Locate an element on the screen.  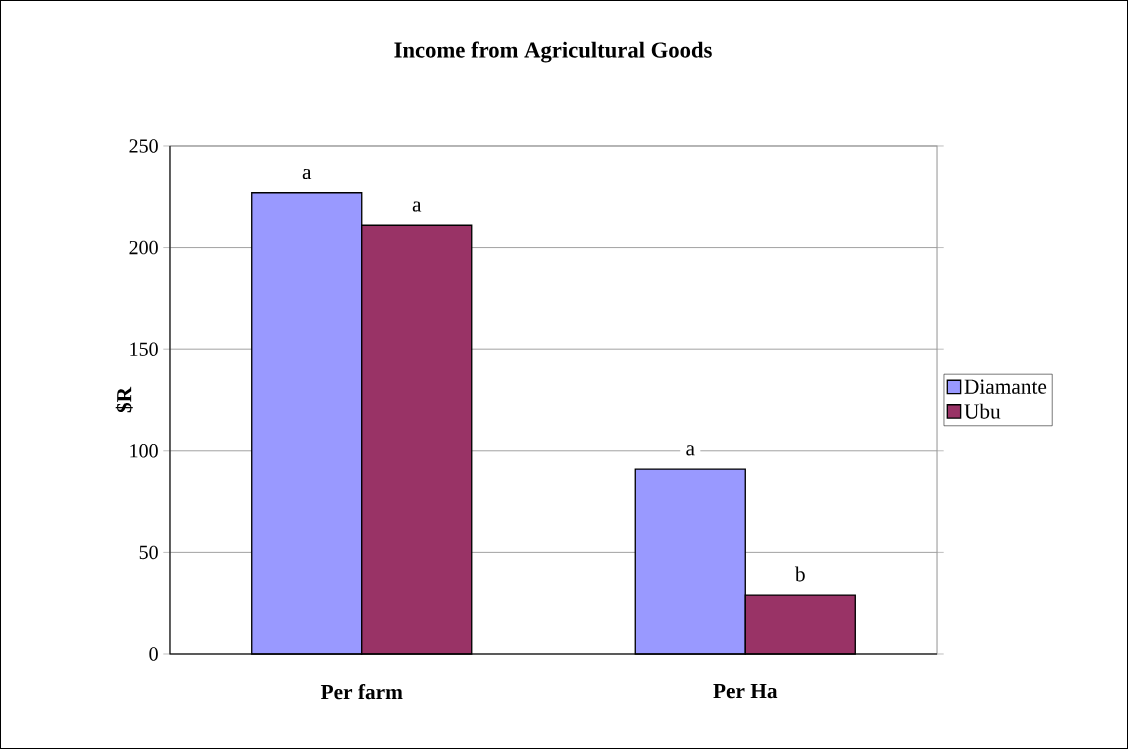
y-tick-label: 200 is located at coordinates (143, 247).